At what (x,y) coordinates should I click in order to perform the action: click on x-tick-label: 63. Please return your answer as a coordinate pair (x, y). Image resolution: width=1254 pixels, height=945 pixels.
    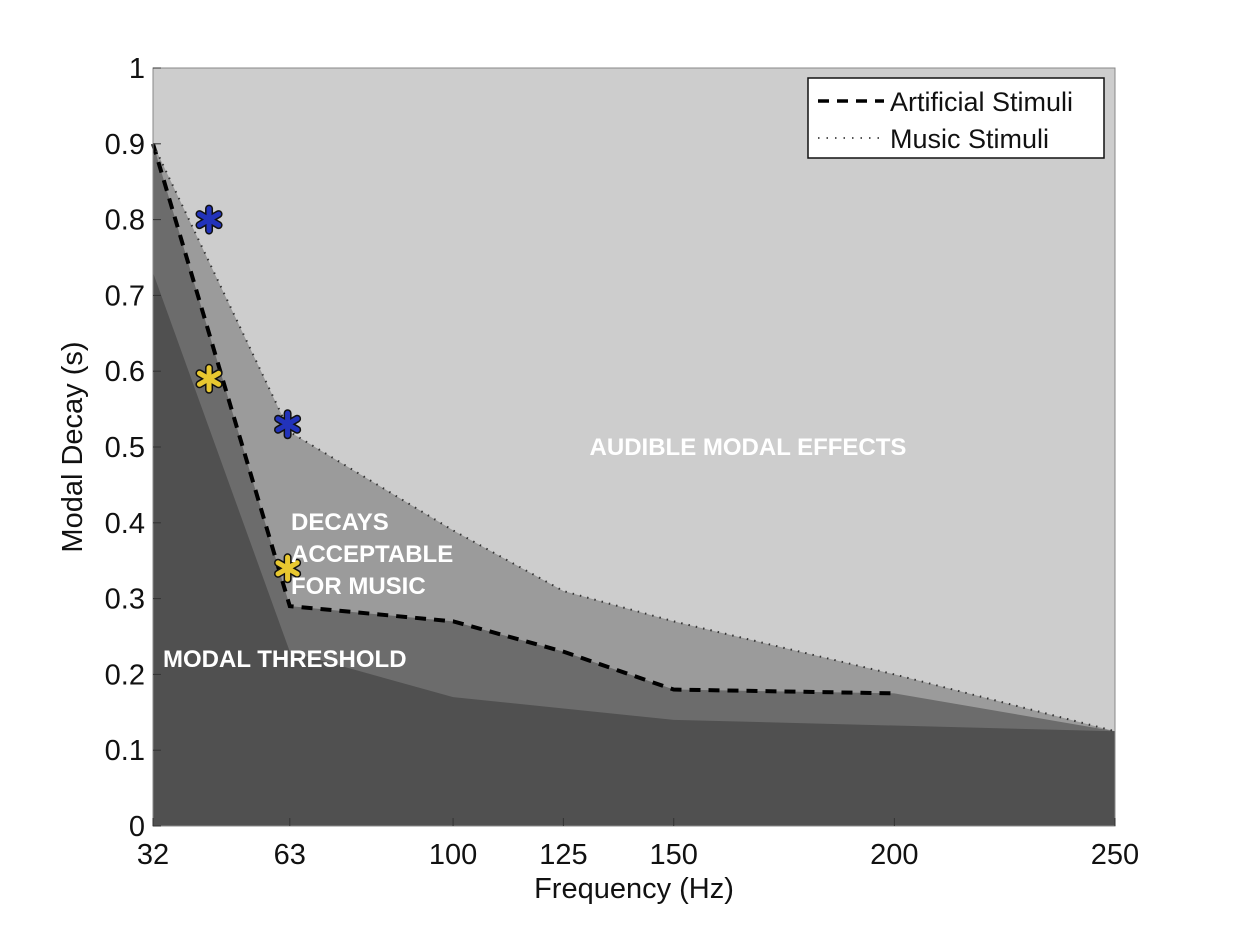
    Looking at the image, I should click on (290, 855).